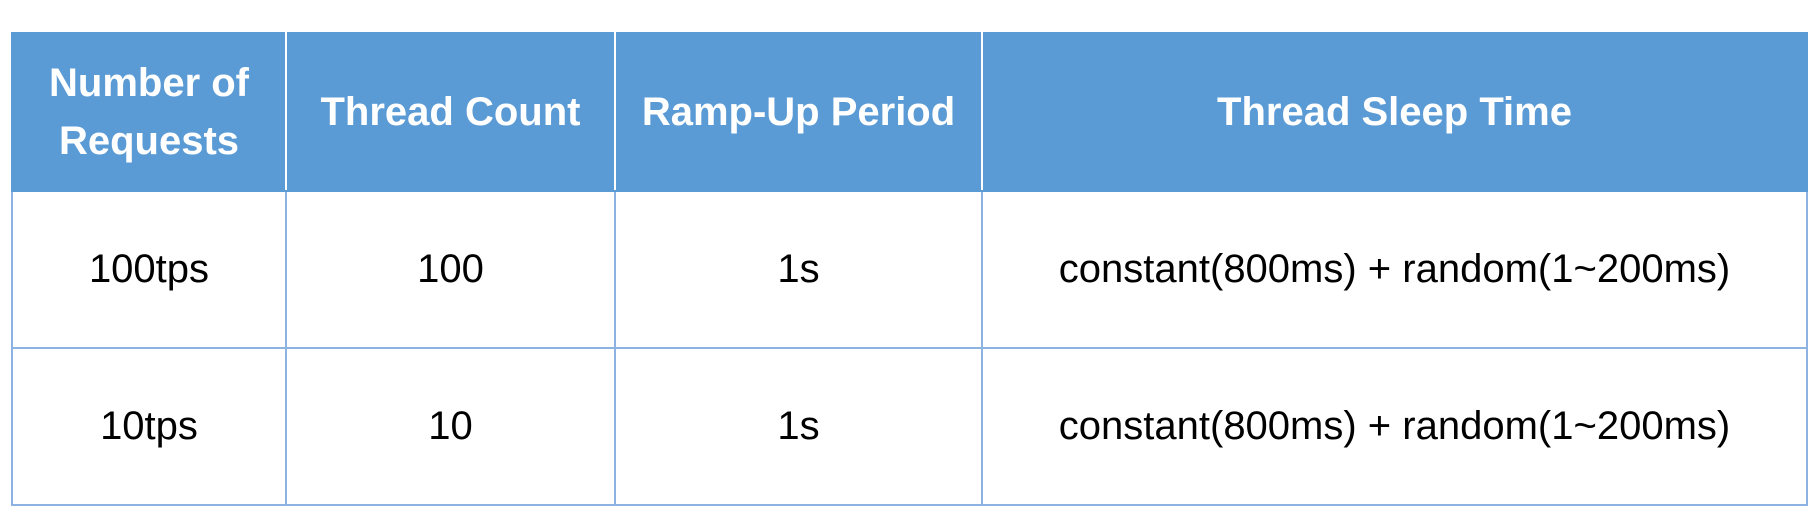  Describe the element at coordinates (450, 269) in the screenshot. I see `cell-thread-count: 100` at that location.